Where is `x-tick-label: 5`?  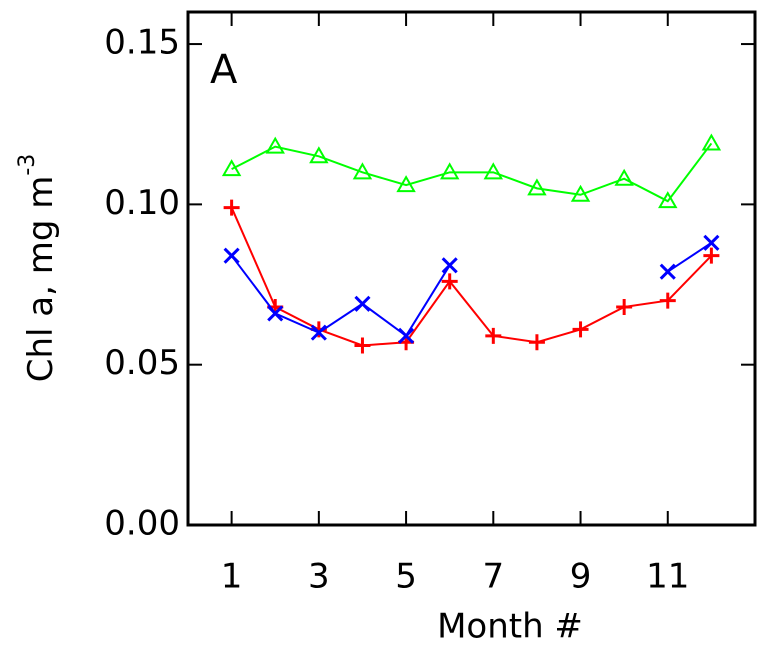
x-tick-label: 5 is located at coordinates (406, 577).